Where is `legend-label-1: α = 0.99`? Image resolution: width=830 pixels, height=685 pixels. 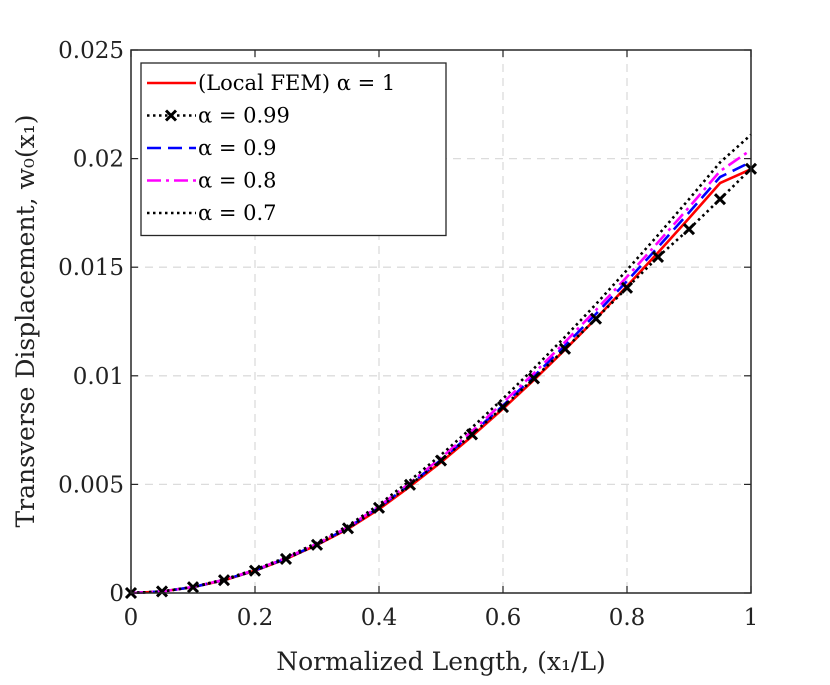 legend-label-1: α = 0.99 is located at coordinates (244, 116).